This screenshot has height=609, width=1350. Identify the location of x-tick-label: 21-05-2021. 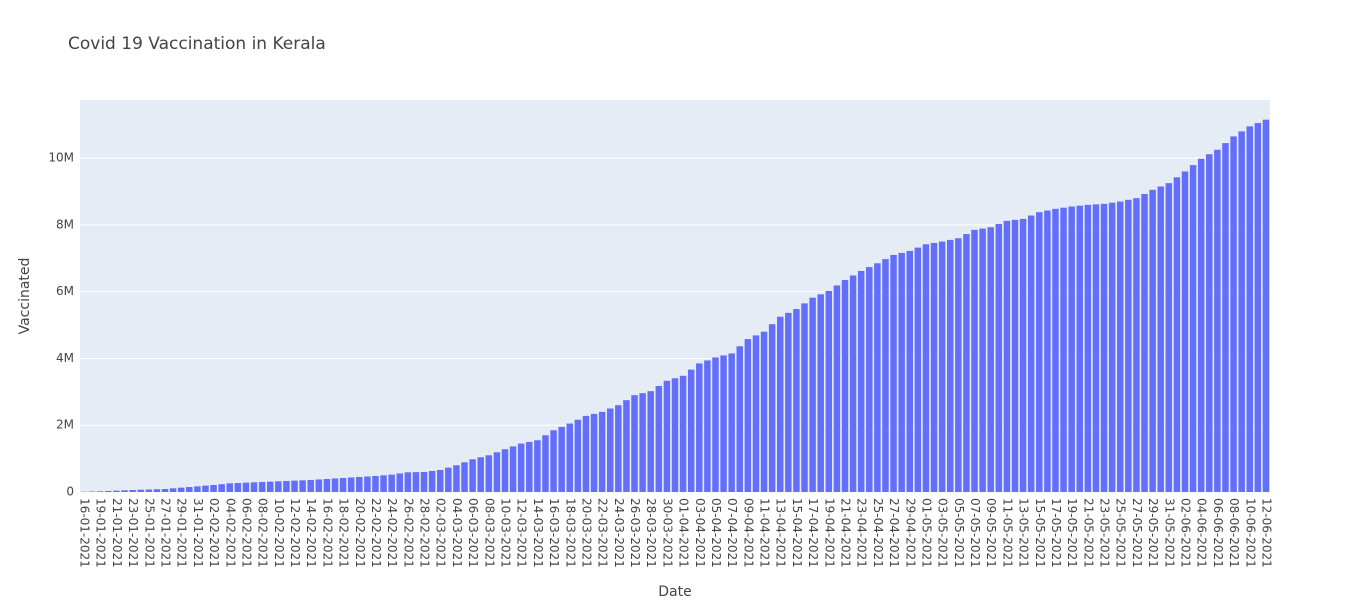
(1088, 533).